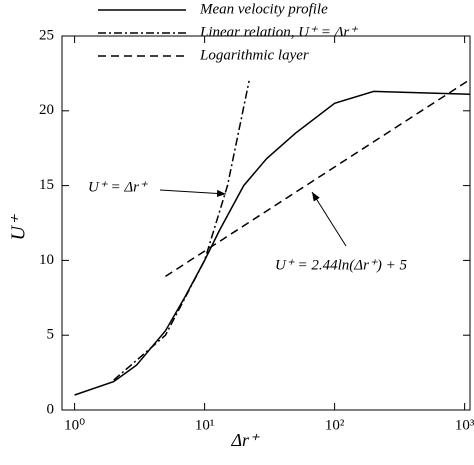  Describe the element at coordinates (46, 260) in the screenshot. I see `y-tick-label: 10` at that location.